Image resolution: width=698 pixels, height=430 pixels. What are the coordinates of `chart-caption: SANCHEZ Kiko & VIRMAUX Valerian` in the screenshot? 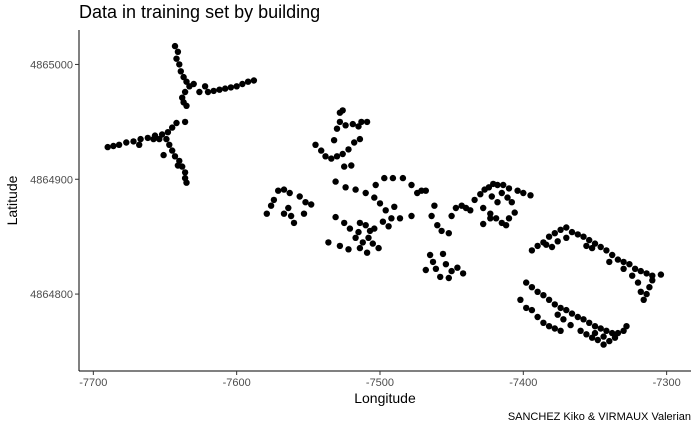 It's located at (599, 417).